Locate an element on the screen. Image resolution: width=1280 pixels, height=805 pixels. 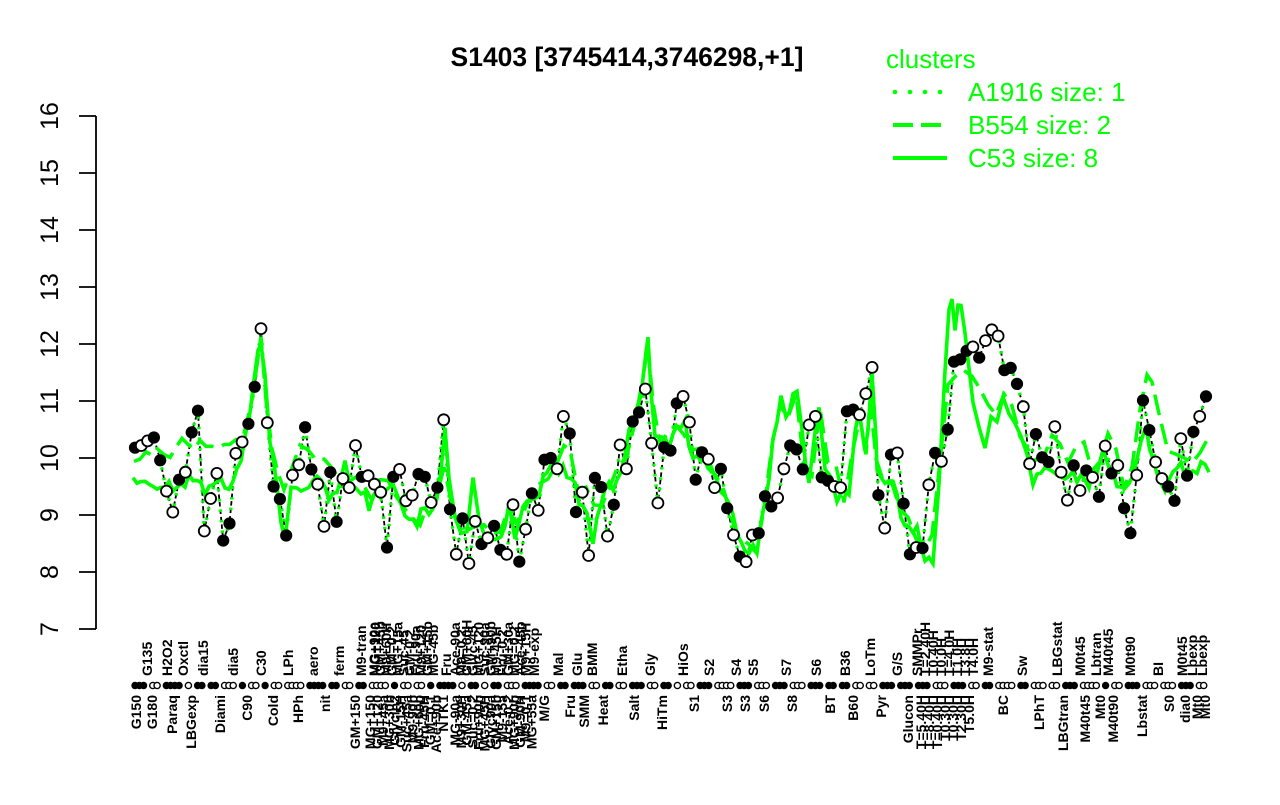
svg-text: Suc+45a is located at coordinates (407, 723).